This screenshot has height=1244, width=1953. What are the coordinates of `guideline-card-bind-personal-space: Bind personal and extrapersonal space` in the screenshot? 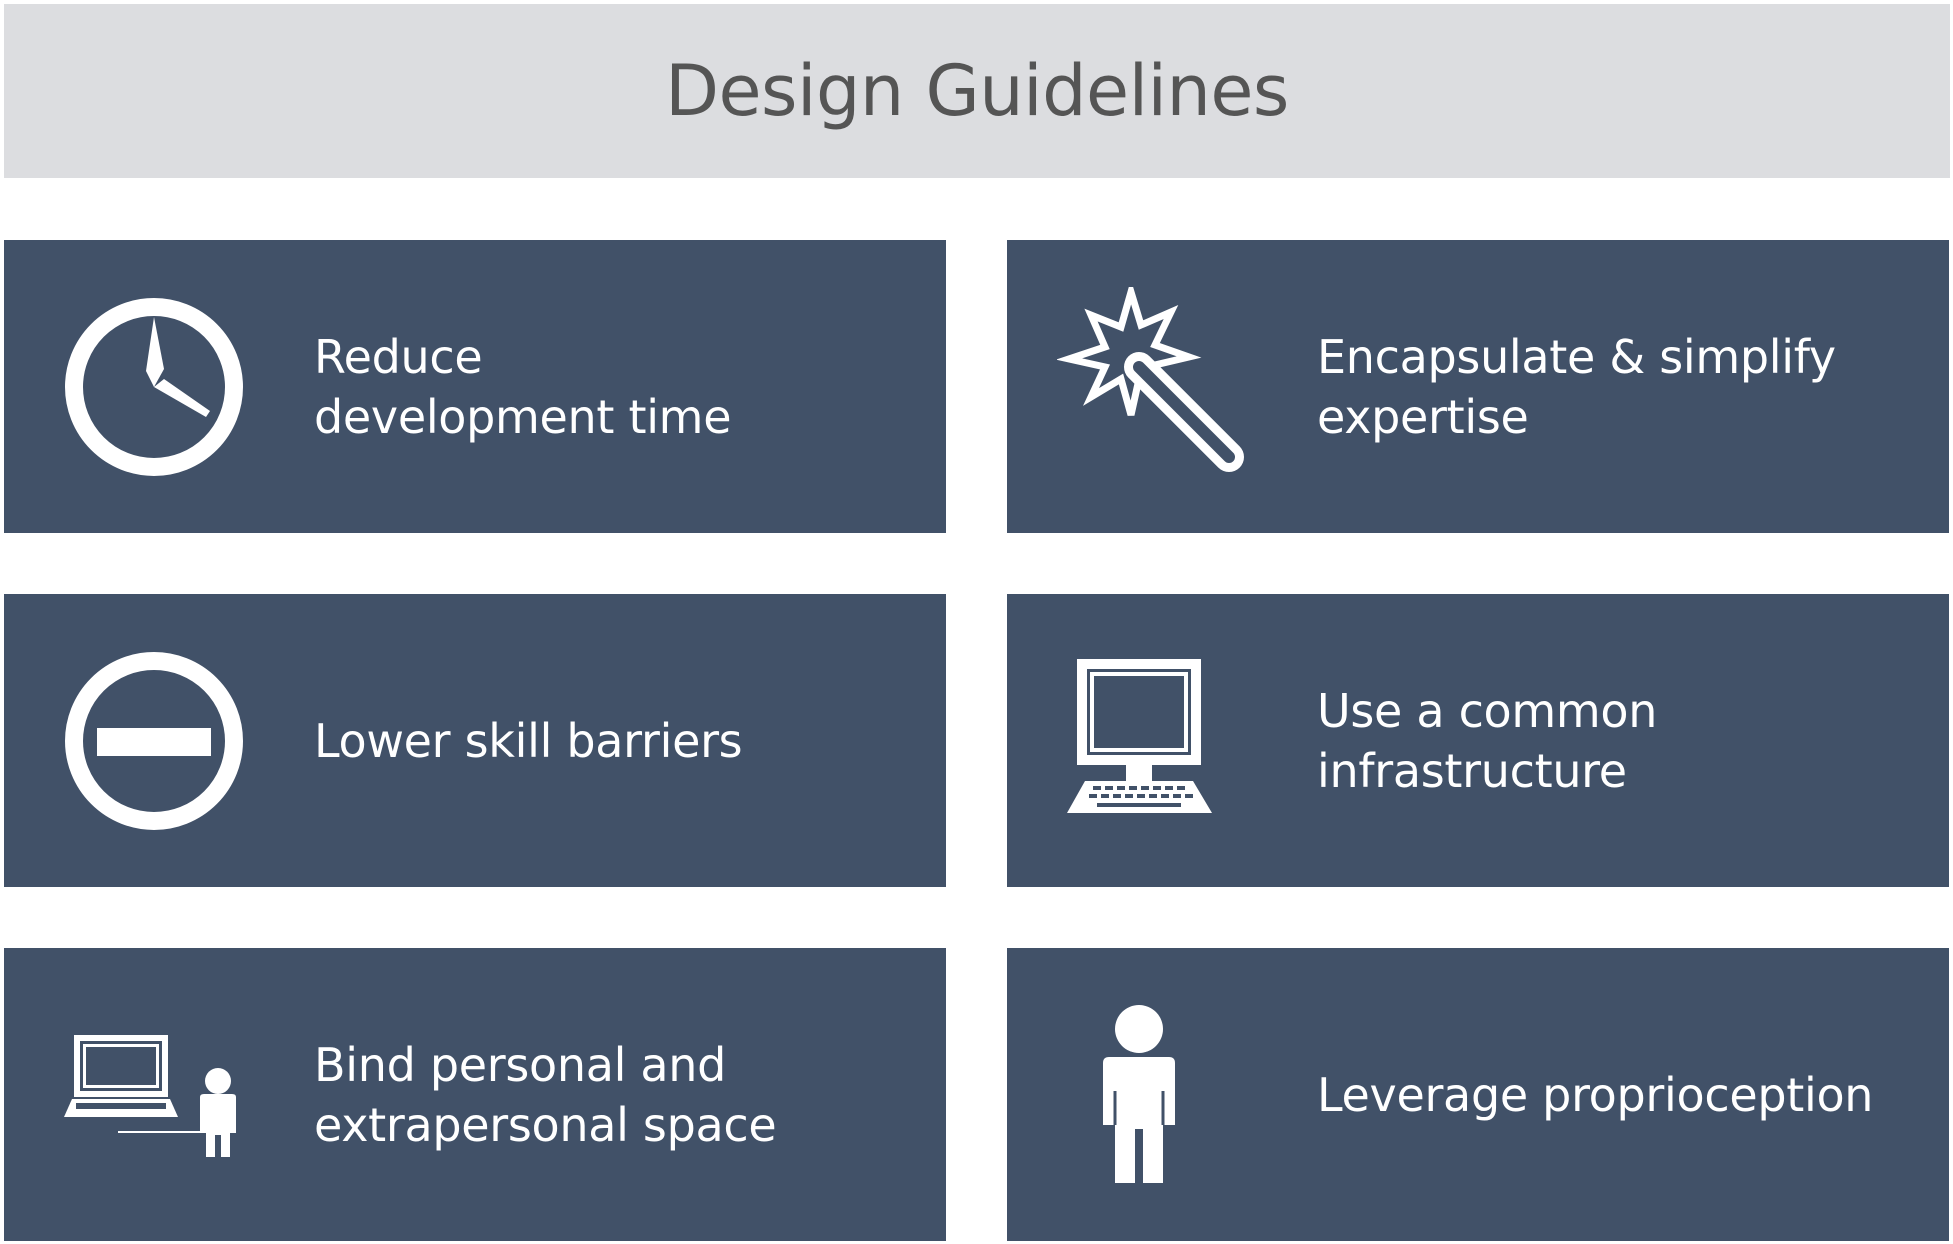 It's located at (475, 1094).